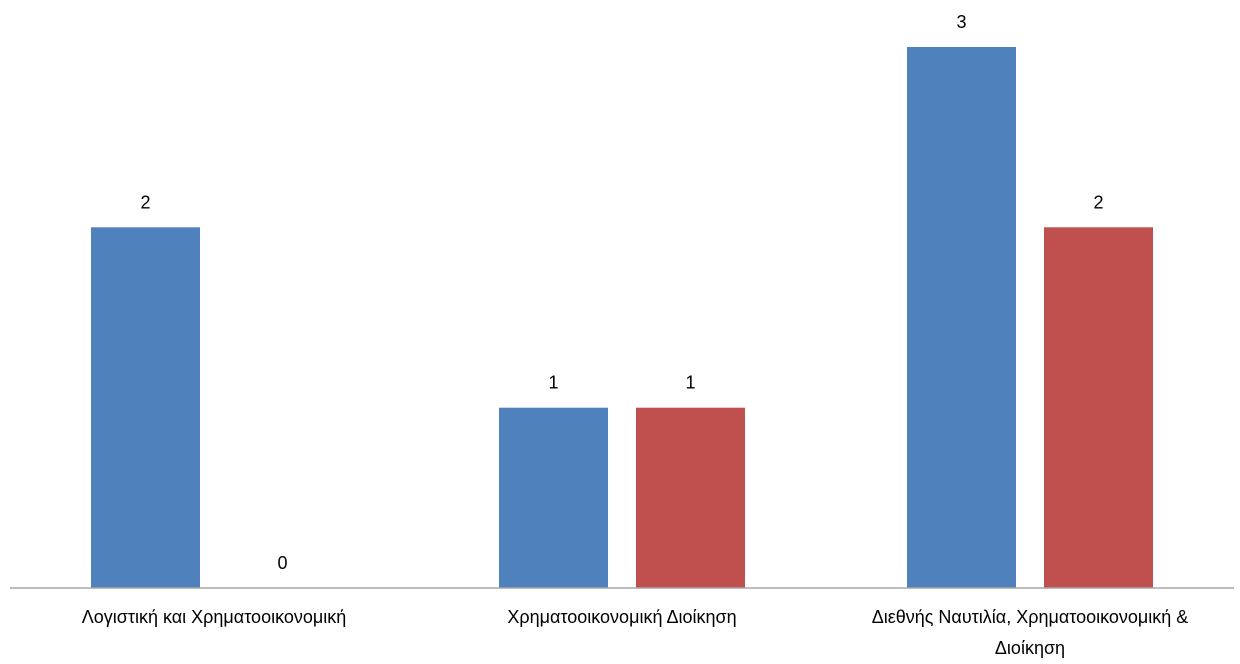 The width and height of the screenshot is (1240, 664). Describe the element at coordinates (145, 202) in the screenshot. I see `data-label-series-1-category-1: 2` at that location.